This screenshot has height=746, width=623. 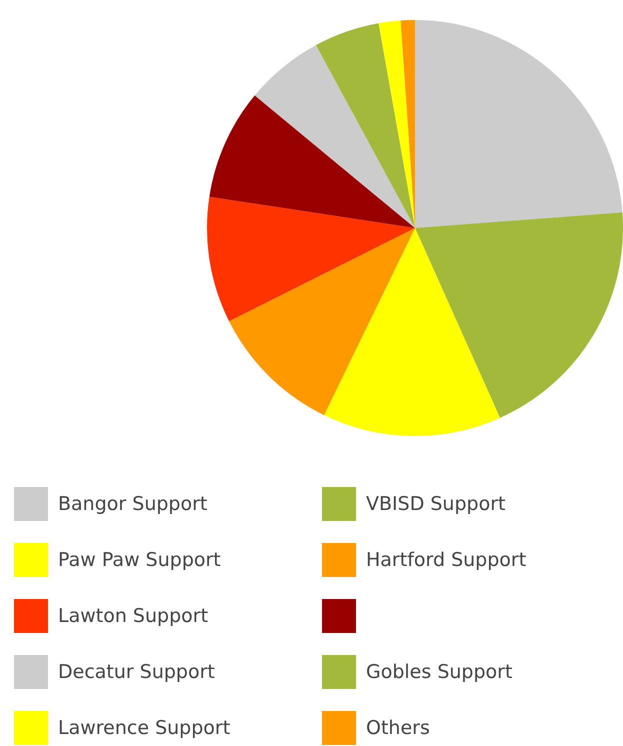 What do you see at coordinates (136, 672) in the screenshot?
I see `legend-label: Decatur Support` at bounding box center [136, 672].